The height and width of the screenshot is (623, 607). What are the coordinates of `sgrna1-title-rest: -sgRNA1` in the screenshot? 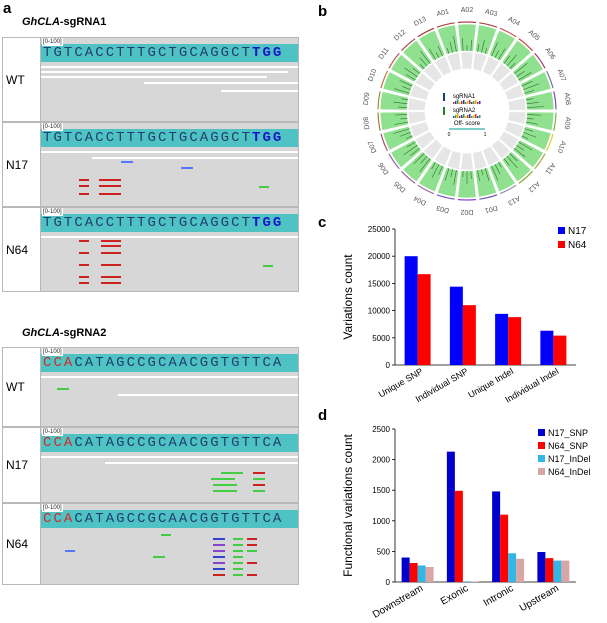 It's located at (83, 22).